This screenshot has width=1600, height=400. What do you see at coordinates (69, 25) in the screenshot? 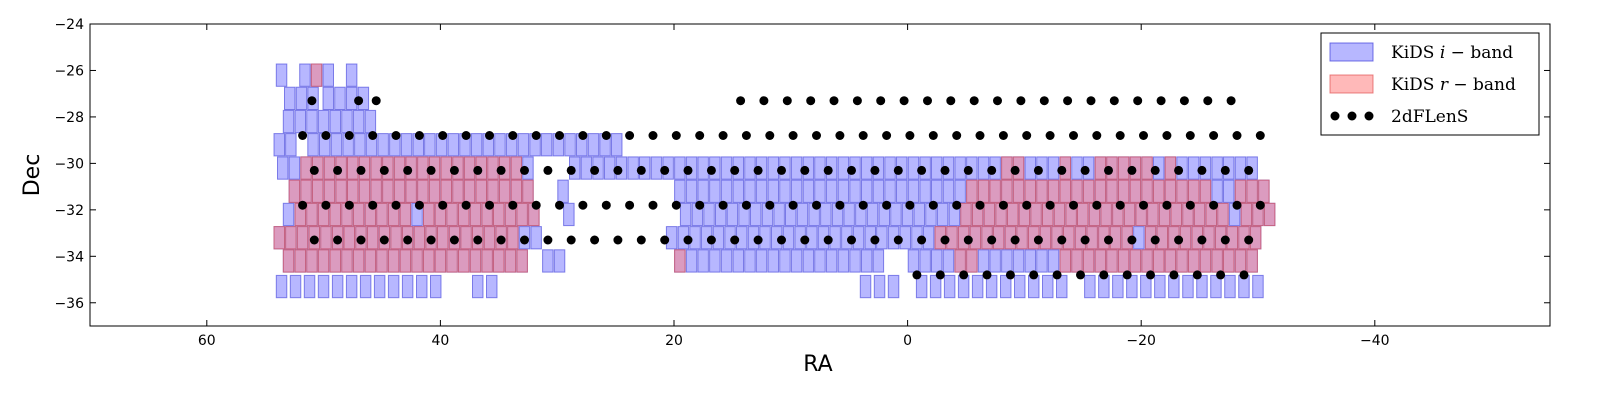
I see `y-tick-label: −24` at bounding box center [69, 25].